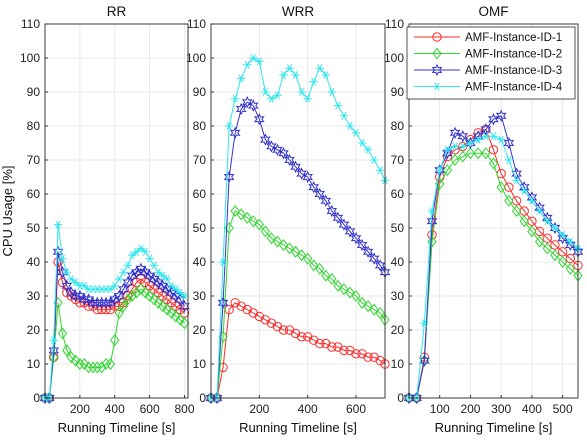 This screenshot has width=587, height=441. Describe the element at coordinates (34, 330) in the screenshot. I see `y-tick-label: 20` at that location.